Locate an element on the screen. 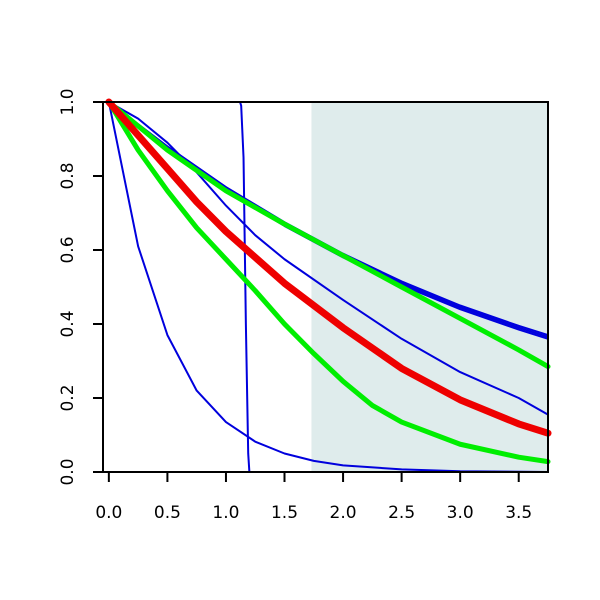 This screenshot has width=600, height=600. x-tick-label: 3.5 is located at coordinates (518, 513).